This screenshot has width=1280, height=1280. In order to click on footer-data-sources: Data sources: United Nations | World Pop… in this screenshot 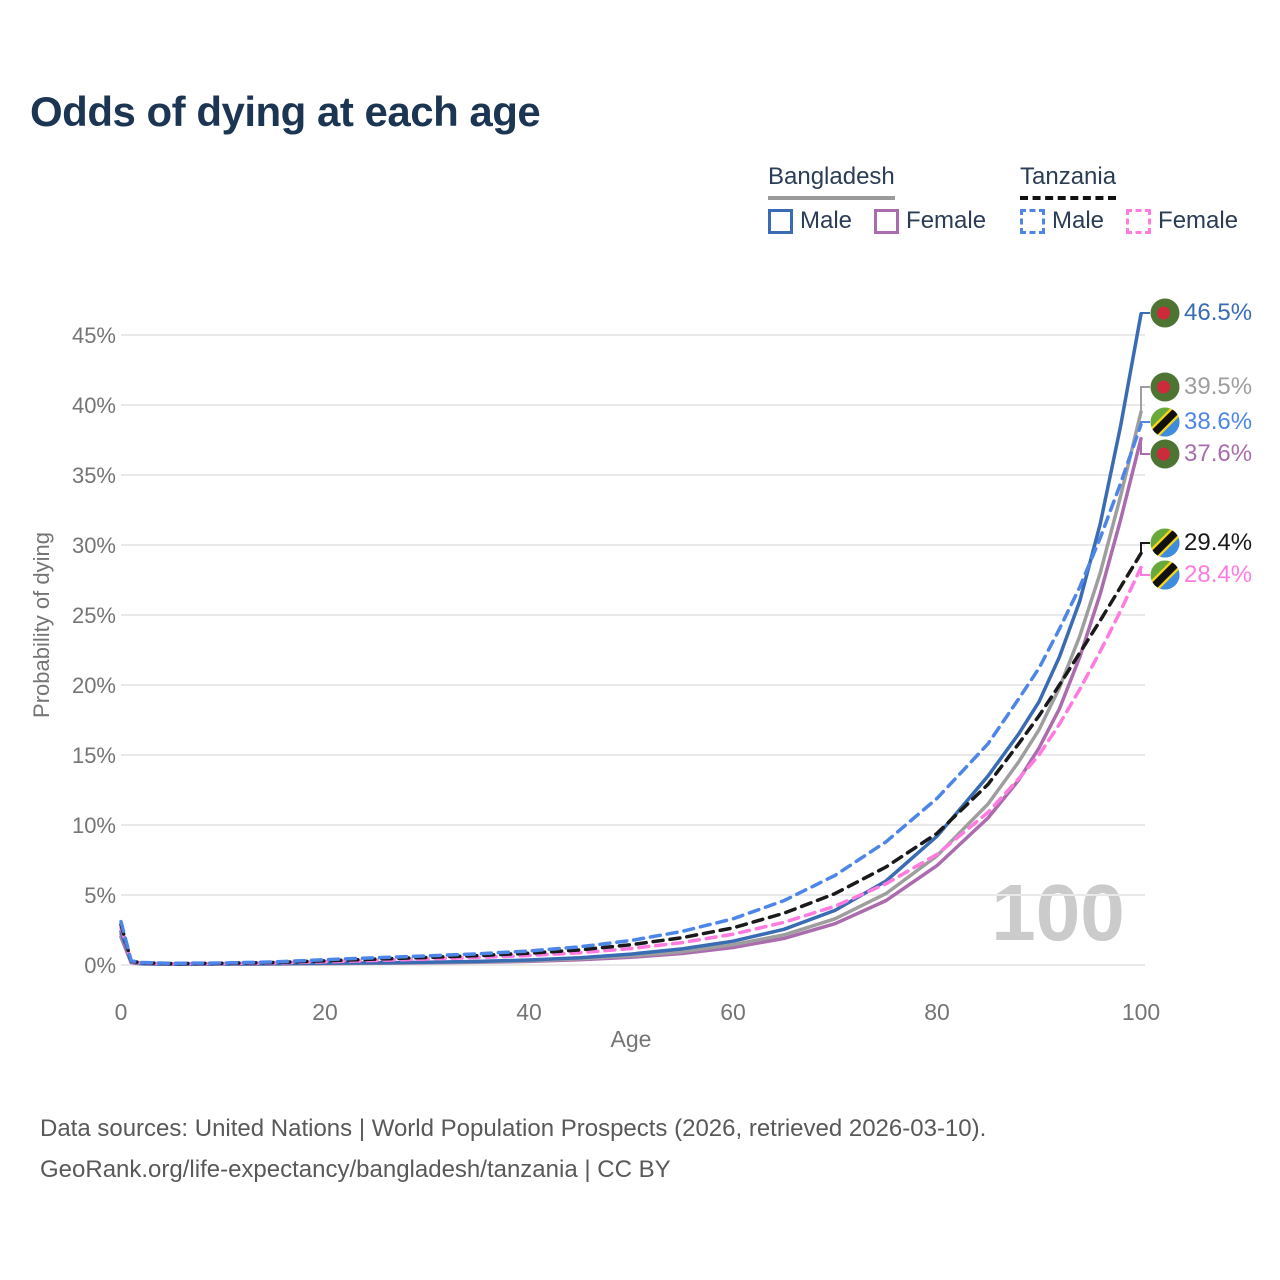, I will do `click(513, 1128)`.